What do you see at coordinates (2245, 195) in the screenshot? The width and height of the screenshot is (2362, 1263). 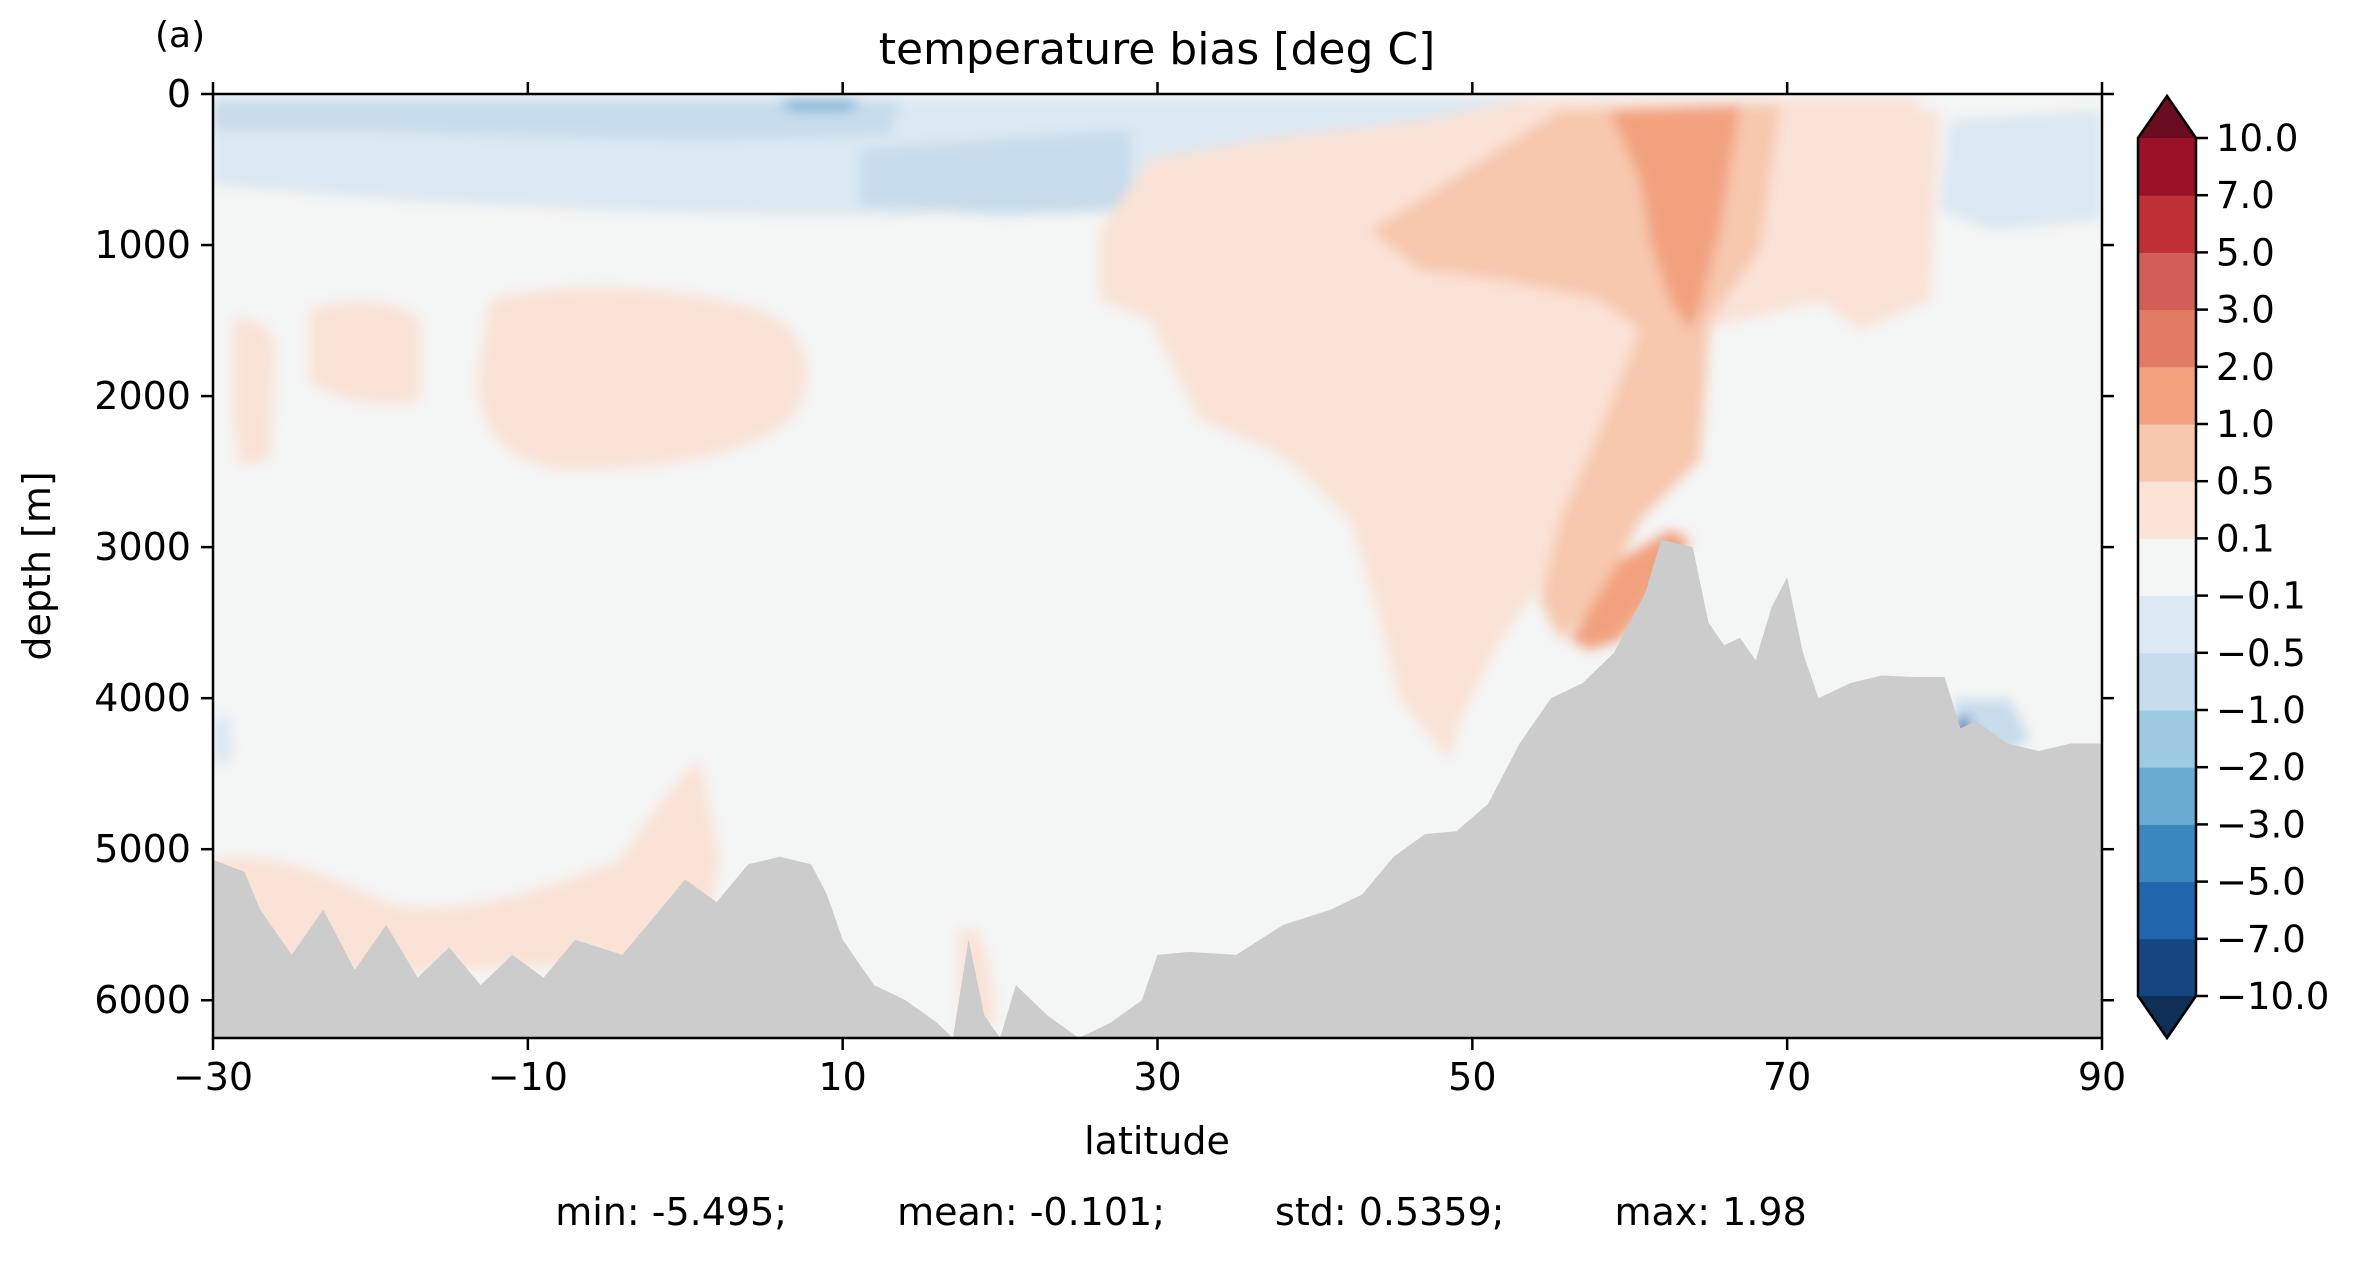 I see `colorbar-tick-label: 7.0` at bounding box center [2245, 195].